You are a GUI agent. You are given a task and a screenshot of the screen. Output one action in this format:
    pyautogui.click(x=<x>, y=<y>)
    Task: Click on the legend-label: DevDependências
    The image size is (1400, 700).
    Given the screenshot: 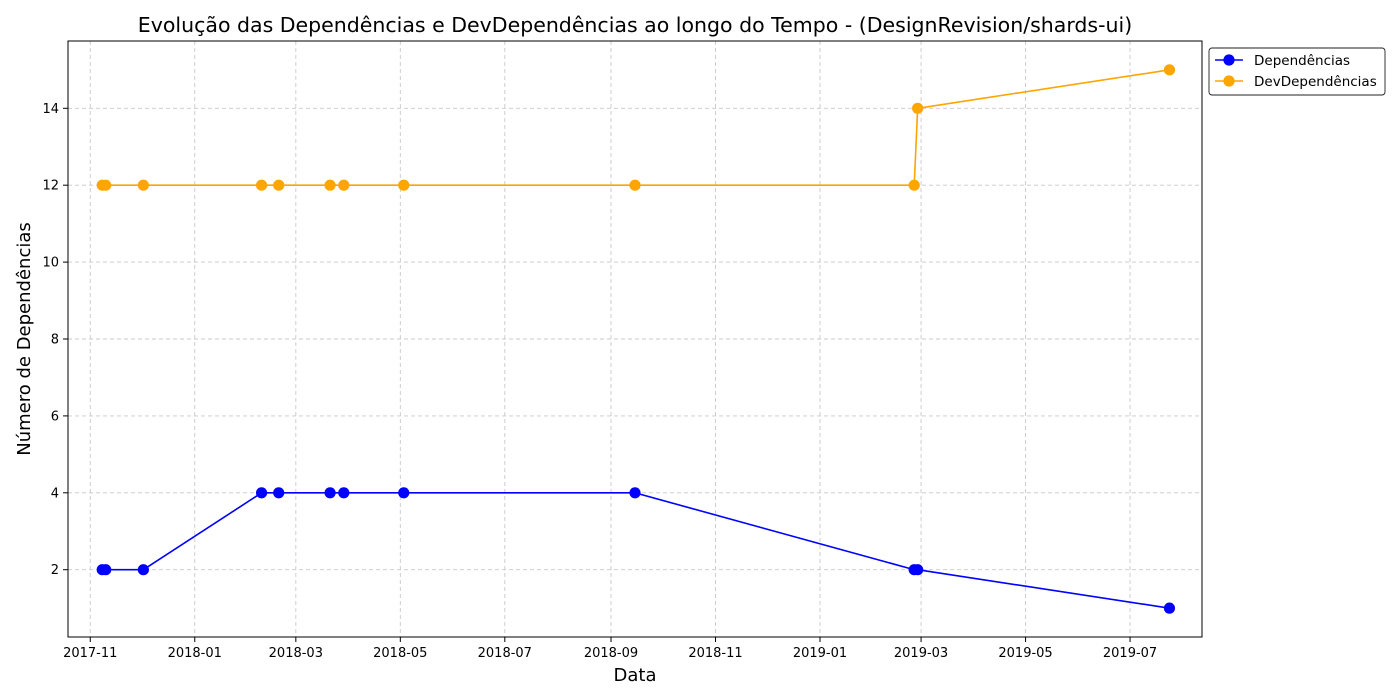 What is the action you would take?
    pyautogui.click(x=1315, y=82)
    